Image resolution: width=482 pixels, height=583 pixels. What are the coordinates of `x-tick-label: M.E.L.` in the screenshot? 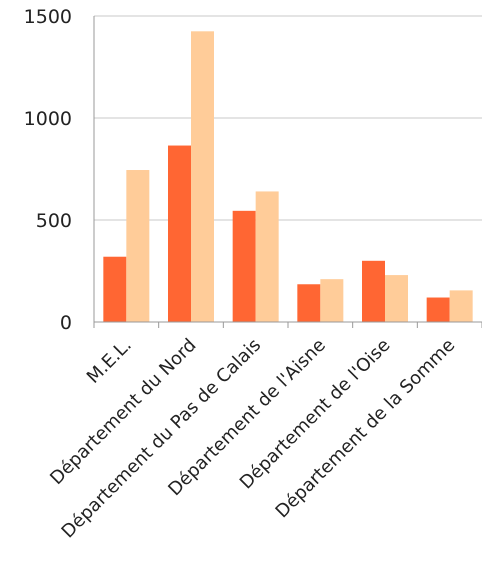 It's located at (109, 361).